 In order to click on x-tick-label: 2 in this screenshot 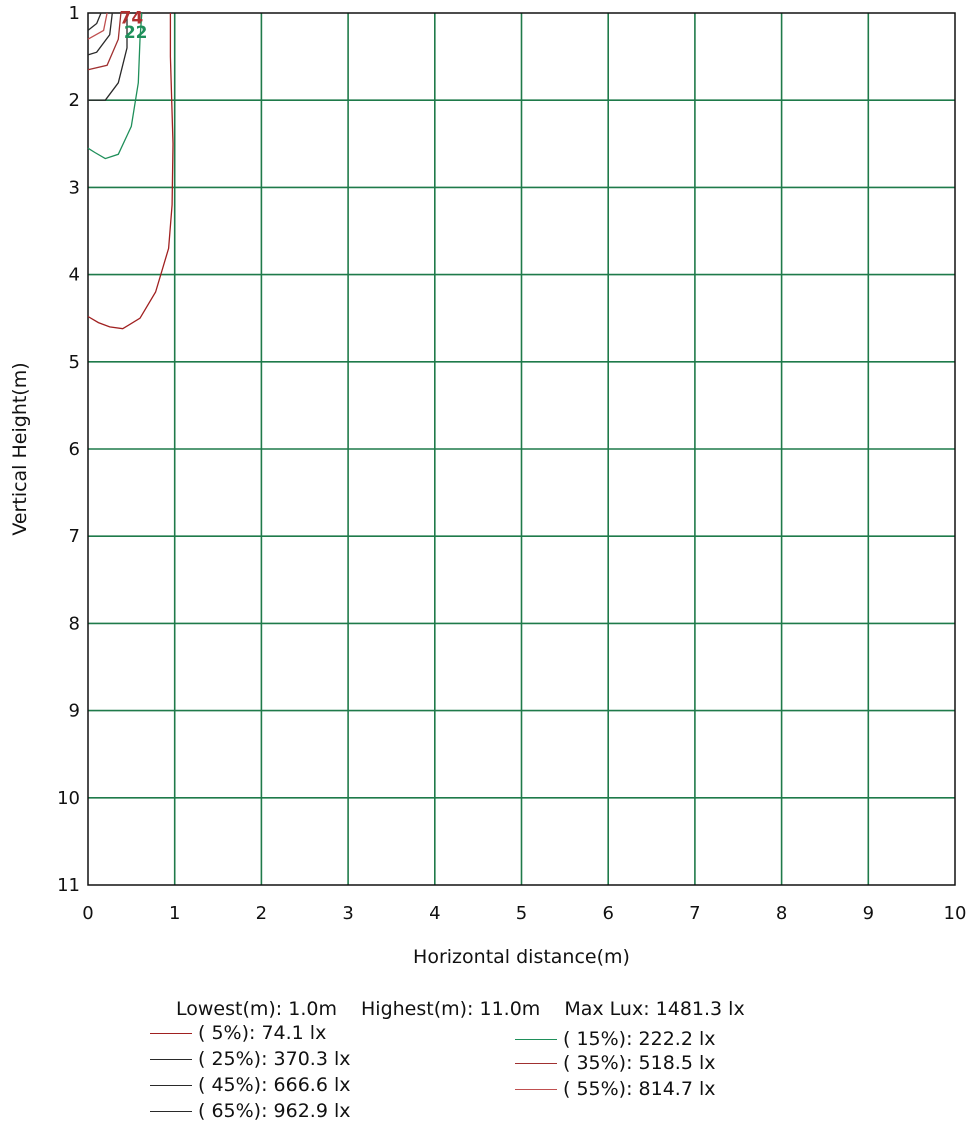, I will do `click(261, 913)`.